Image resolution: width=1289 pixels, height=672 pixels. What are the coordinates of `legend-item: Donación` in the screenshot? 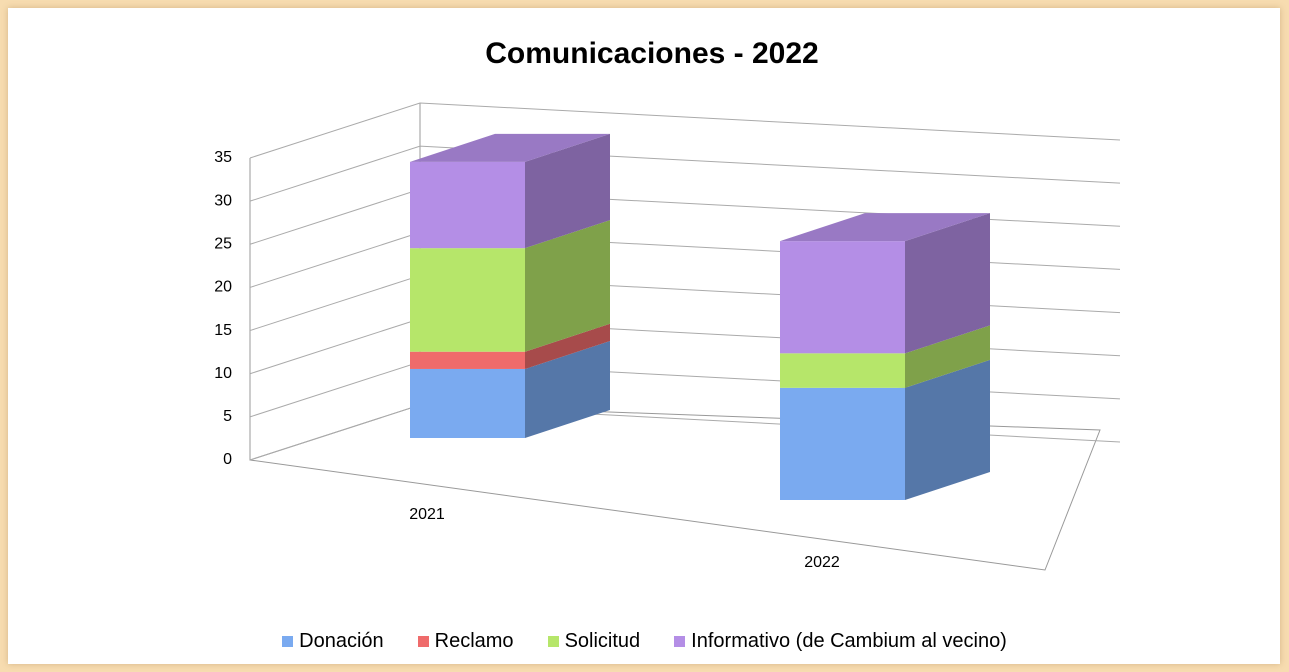 It's located at (333, 641).